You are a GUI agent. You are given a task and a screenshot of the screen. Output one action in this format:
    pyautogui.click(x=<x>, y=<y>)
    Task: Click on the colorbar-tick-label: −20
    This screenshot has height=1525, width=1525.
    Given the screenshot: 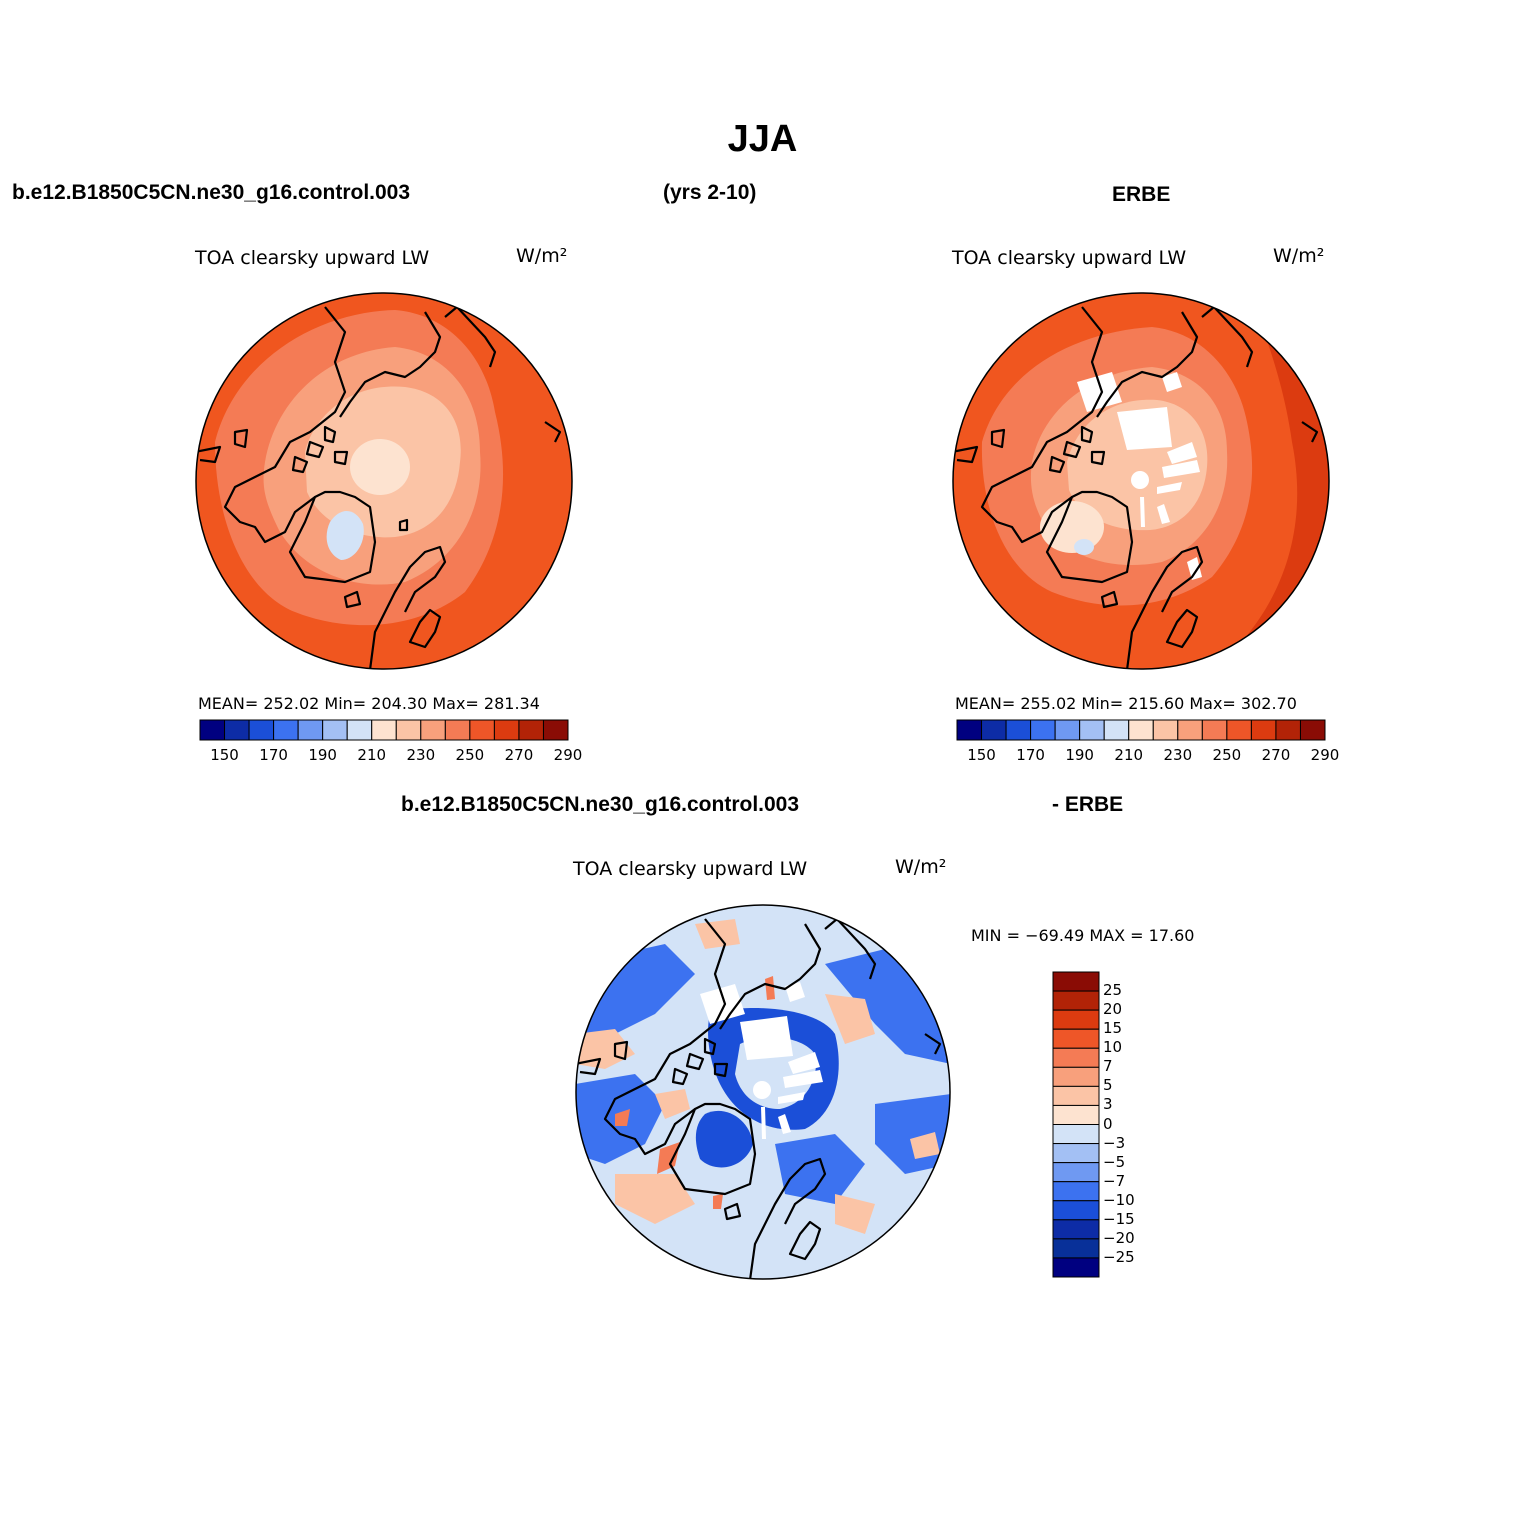 What is the action you would take?
    pyautogui.click(x=1119, y=1237)
    